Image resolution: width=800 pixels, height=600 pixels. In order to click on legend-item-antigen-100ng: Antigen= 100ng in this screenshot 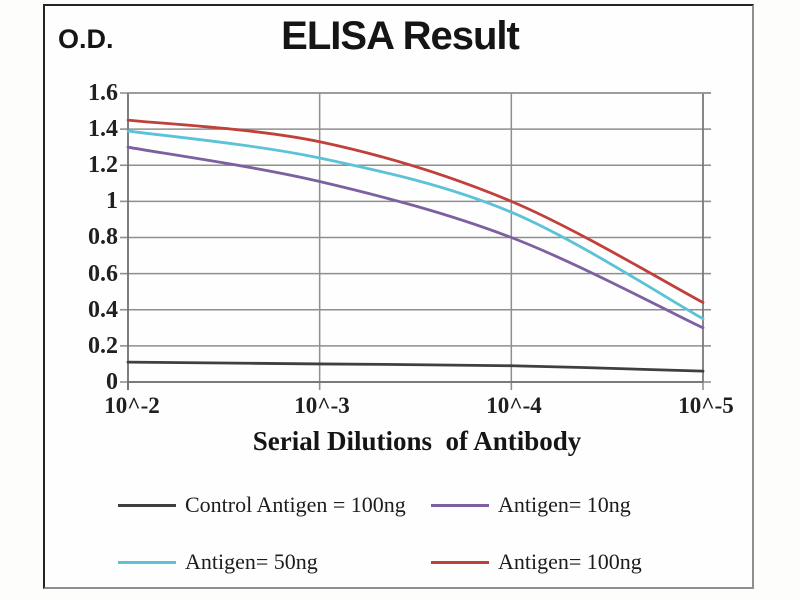, I will do `click(536, 562)`.